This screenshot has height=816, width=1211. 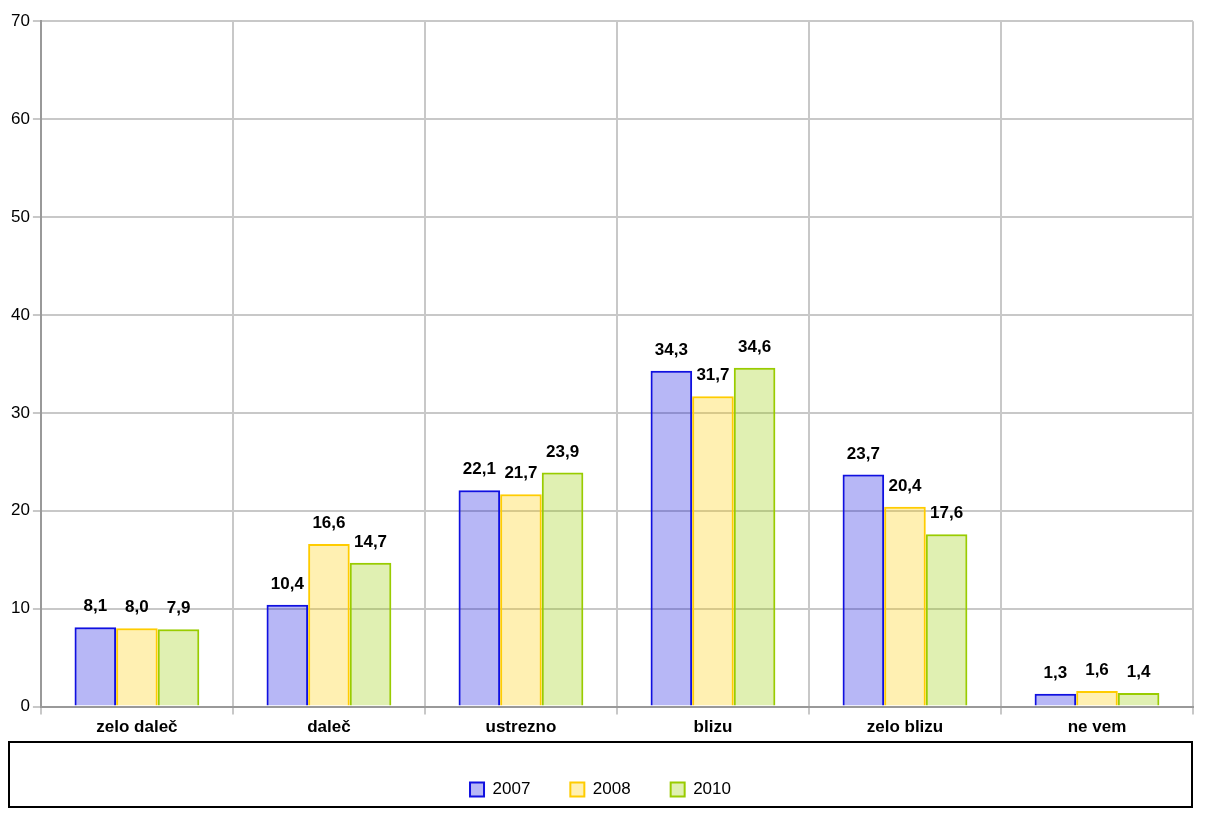 I want to click on x-tick-label: zelo daleč, so click(x=137, y=727).